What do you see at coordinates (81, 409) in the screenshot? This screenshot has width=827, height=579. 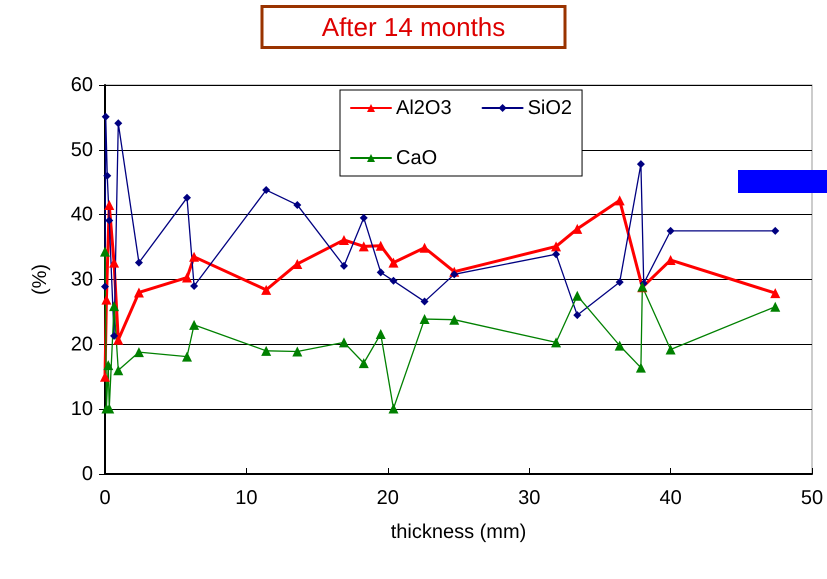 I see `y-tick-label: 10` at bounding box center [81, 409].